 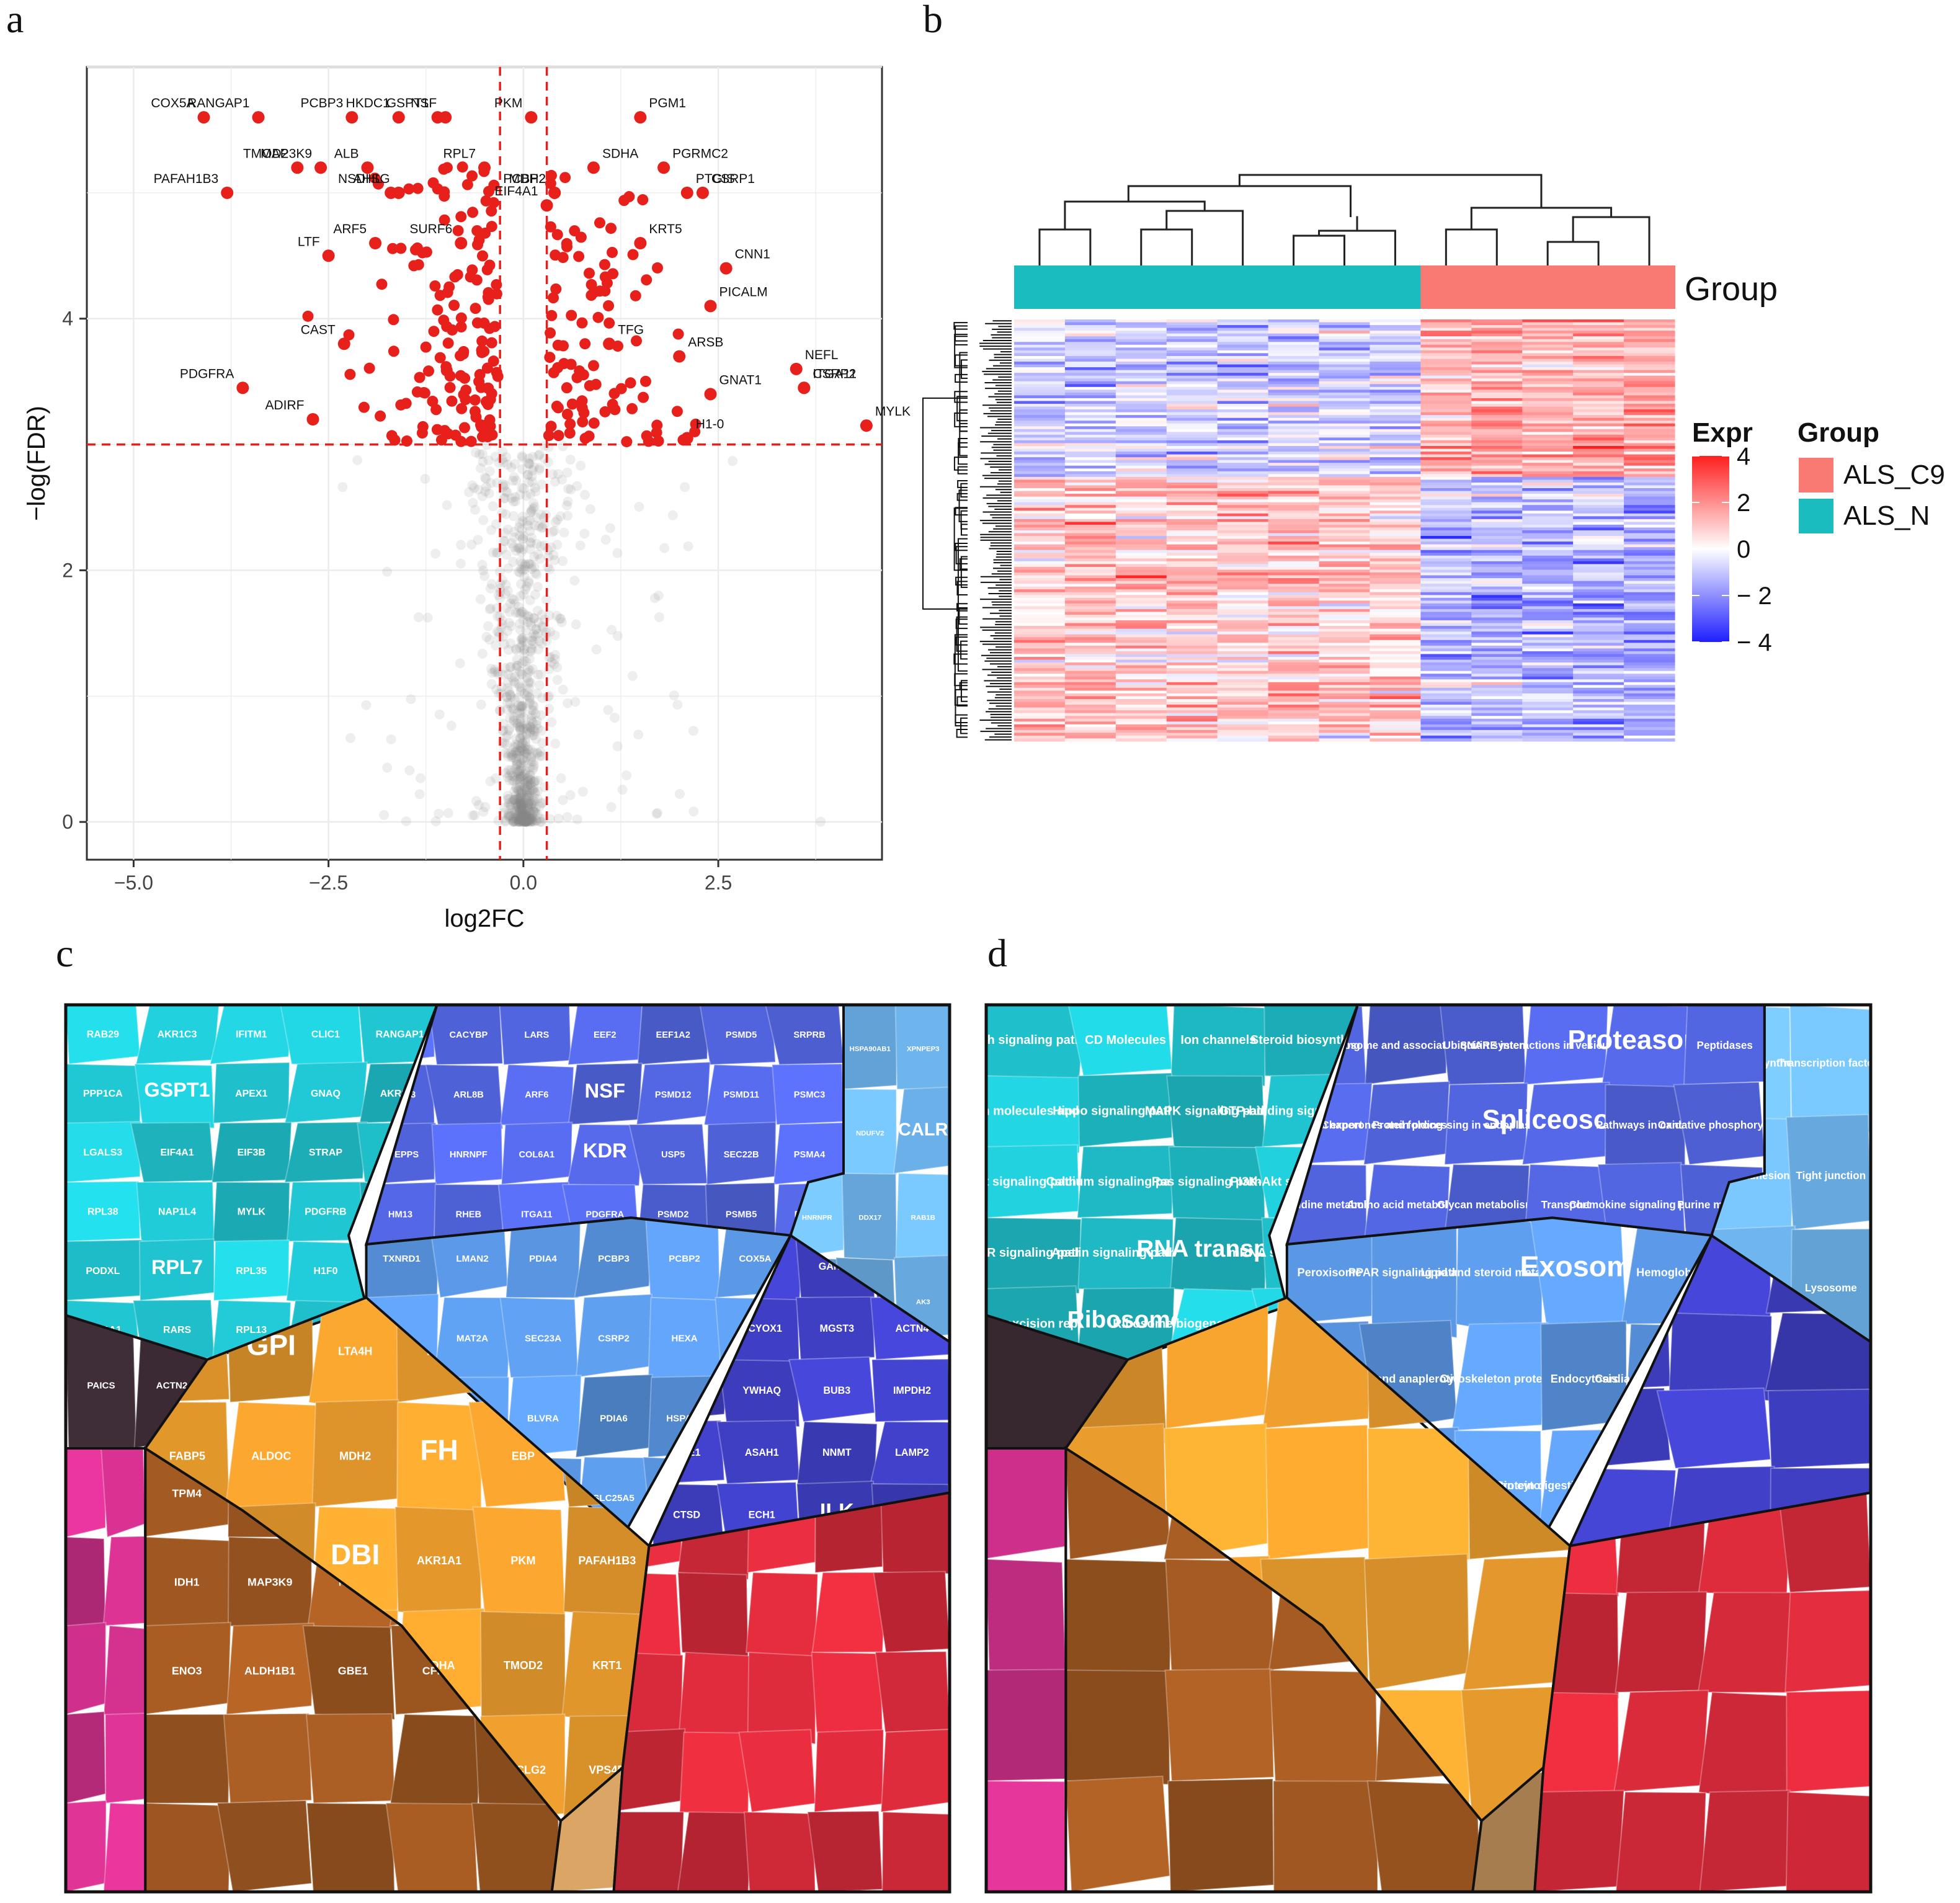 I want to click on treemap-cell-label: SLC25A5, so click(x=614, y=1498).